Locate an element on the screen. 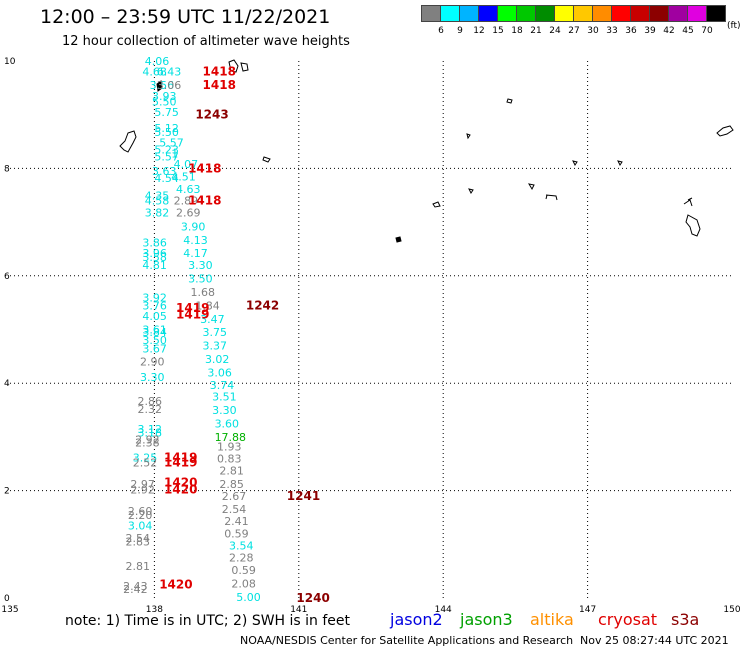  wave-height-value: 3.56 is located at coordinates (162, 85).